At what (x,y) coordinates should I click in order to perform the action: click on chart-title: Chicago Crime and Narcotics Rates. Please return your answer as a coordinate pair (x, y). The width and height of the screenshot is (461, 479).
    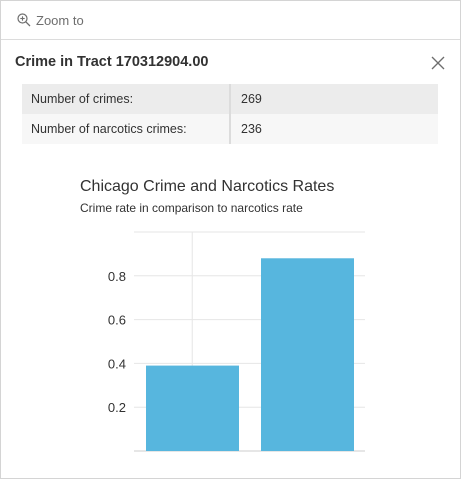
    Looking at the image, I should click on (207, 186).